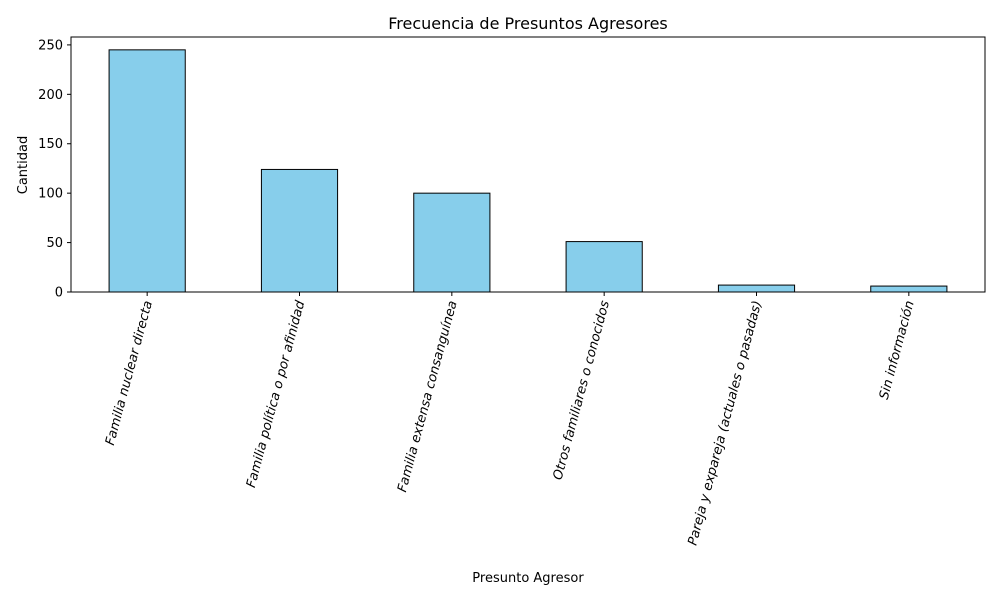 The image size is (1000, 600). I want to click on y-axis-label: Cantidad, so click(23, 165).